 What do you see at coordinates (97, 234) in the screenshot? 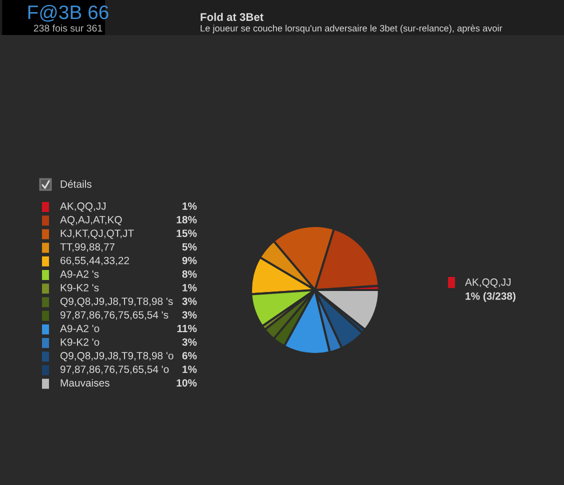
I see `legend-label: KJ,KT,QJ,QT,JT` at bounding box center [97, 234].